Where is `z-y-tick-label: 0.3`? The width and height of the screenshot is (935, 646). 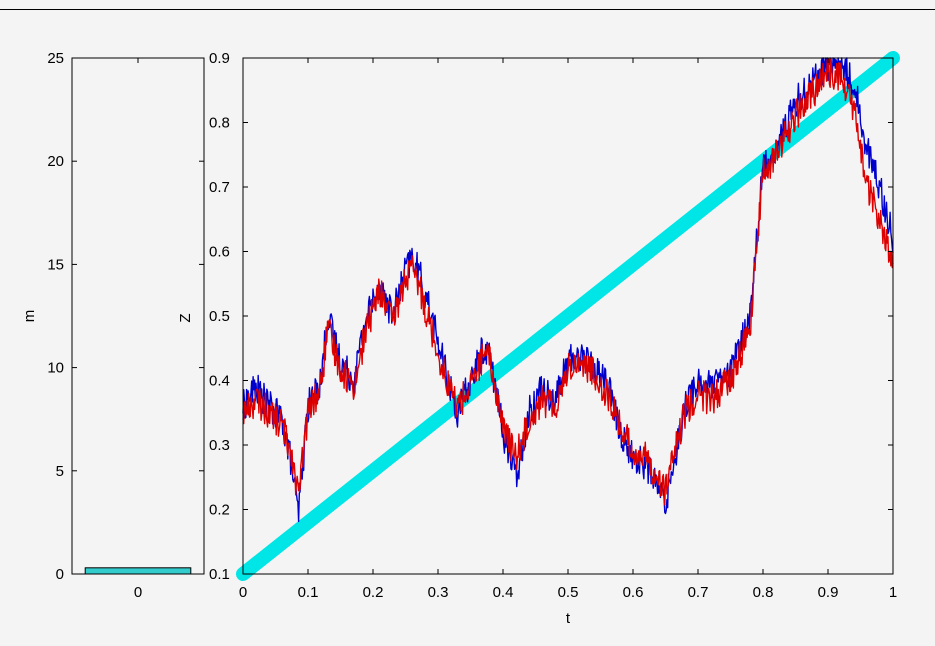 z-y-tick-label: 0.3 is located at coordinates (219, 445).